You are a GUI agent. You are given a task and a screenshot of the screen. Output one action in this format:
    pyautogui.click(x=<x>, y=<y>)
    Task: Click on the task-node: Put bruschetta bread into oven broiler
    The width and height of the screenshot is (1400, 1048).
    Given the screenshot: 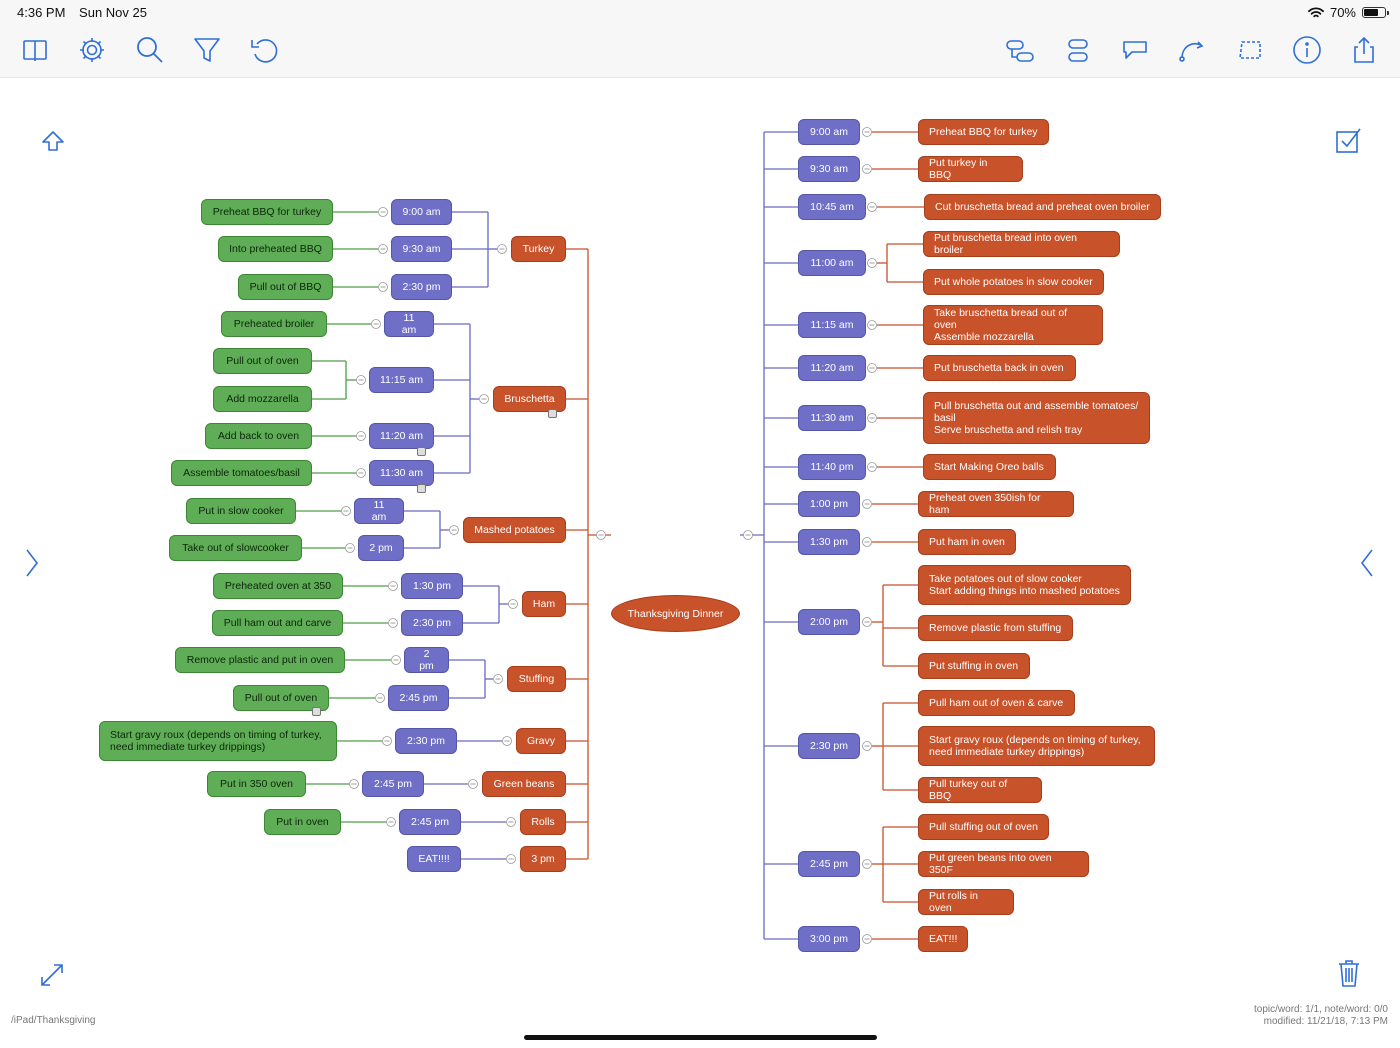 What is the action you would take?
    pyautogui.click(x=1021, y=244)
    